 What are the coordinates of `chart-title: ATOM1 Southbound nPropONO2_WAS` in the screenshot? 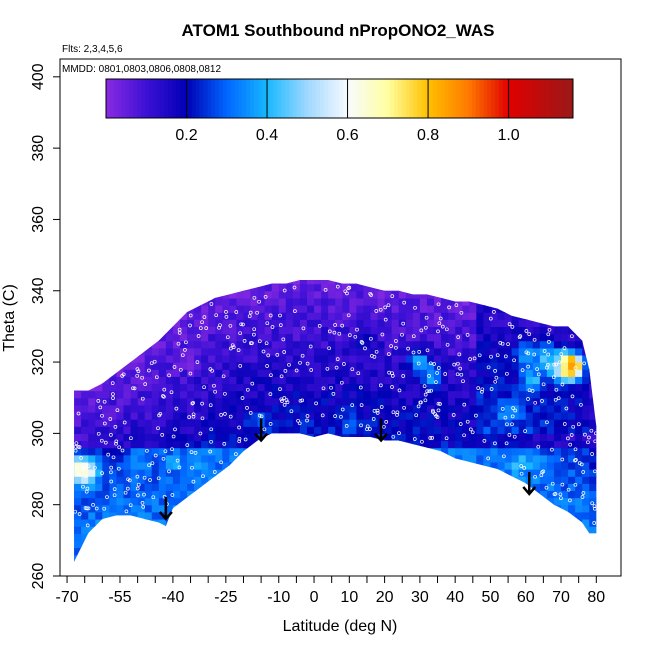 It's located at (338, 30).